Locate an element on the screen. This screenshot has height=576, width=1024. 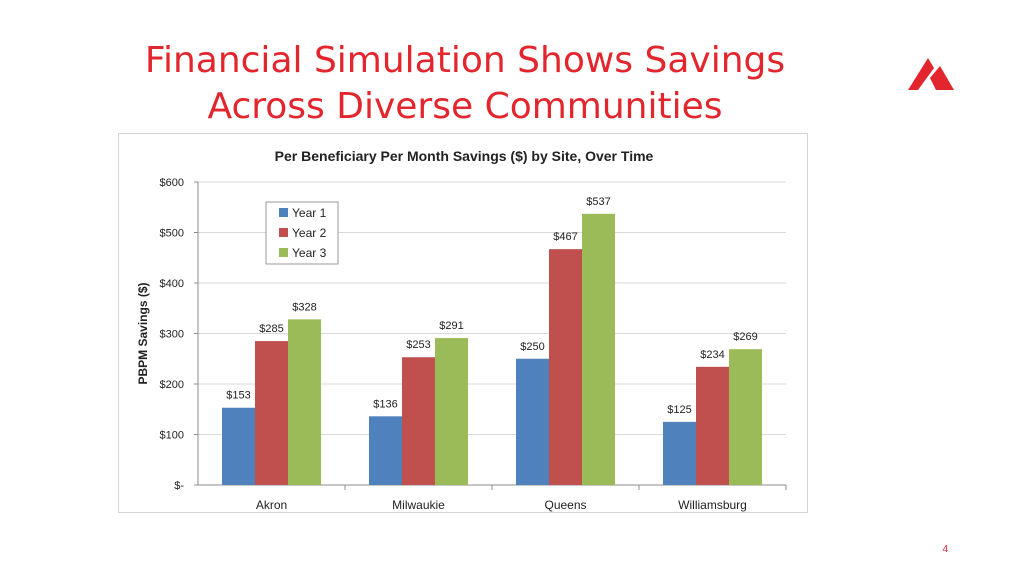
x-tick-label: Williamsburg is located at coordinates (712, 505).